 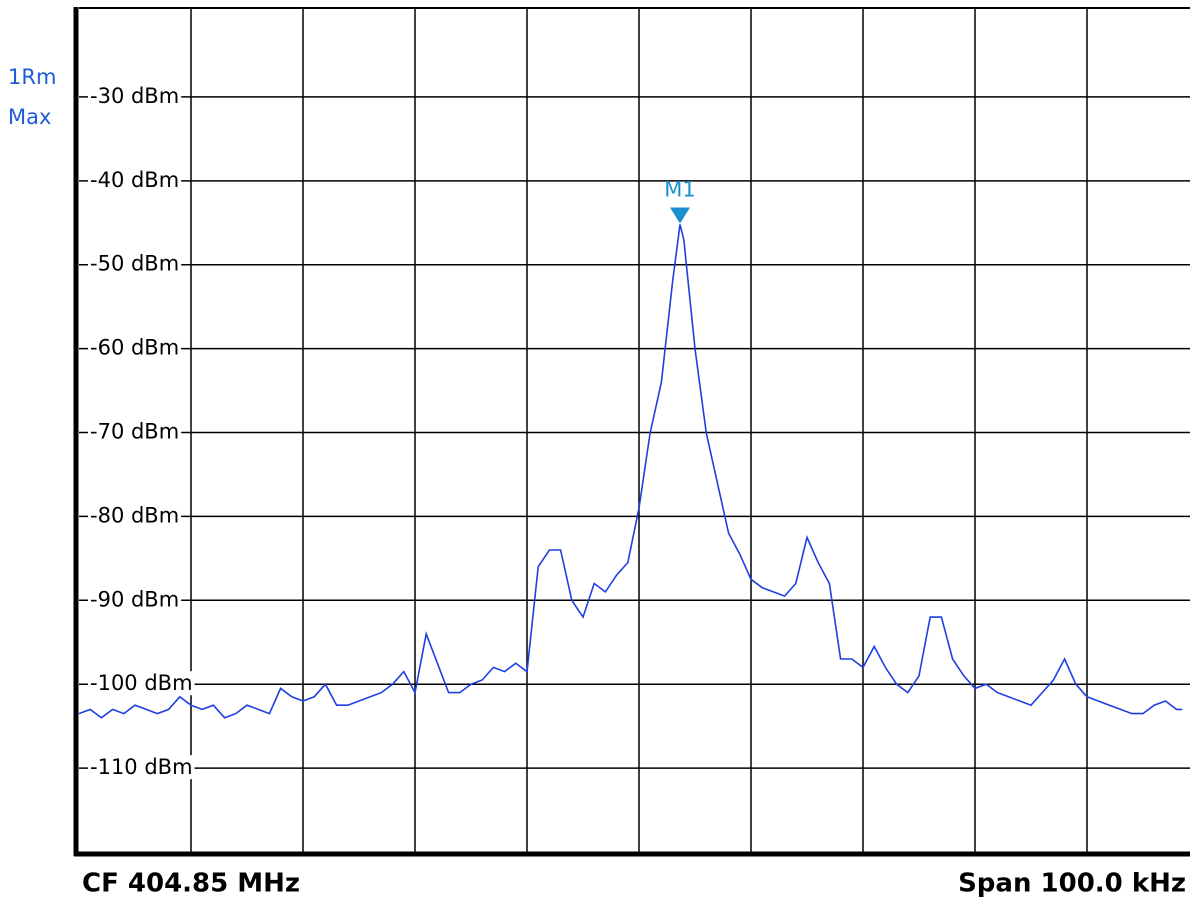 I want to click on trace-label: Max, so click(x=29, y=117).